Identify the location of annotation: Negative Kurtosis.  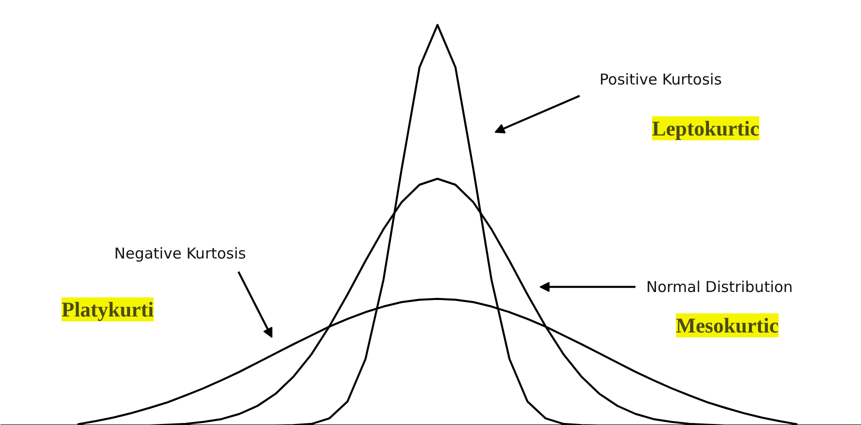
(180, 253).